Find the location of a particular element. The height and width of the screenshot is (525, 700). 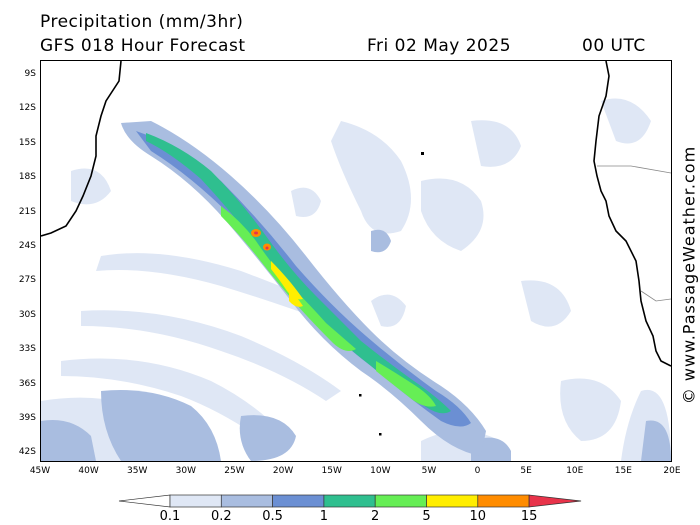

africa-coast is located at coordinates (632, 214).